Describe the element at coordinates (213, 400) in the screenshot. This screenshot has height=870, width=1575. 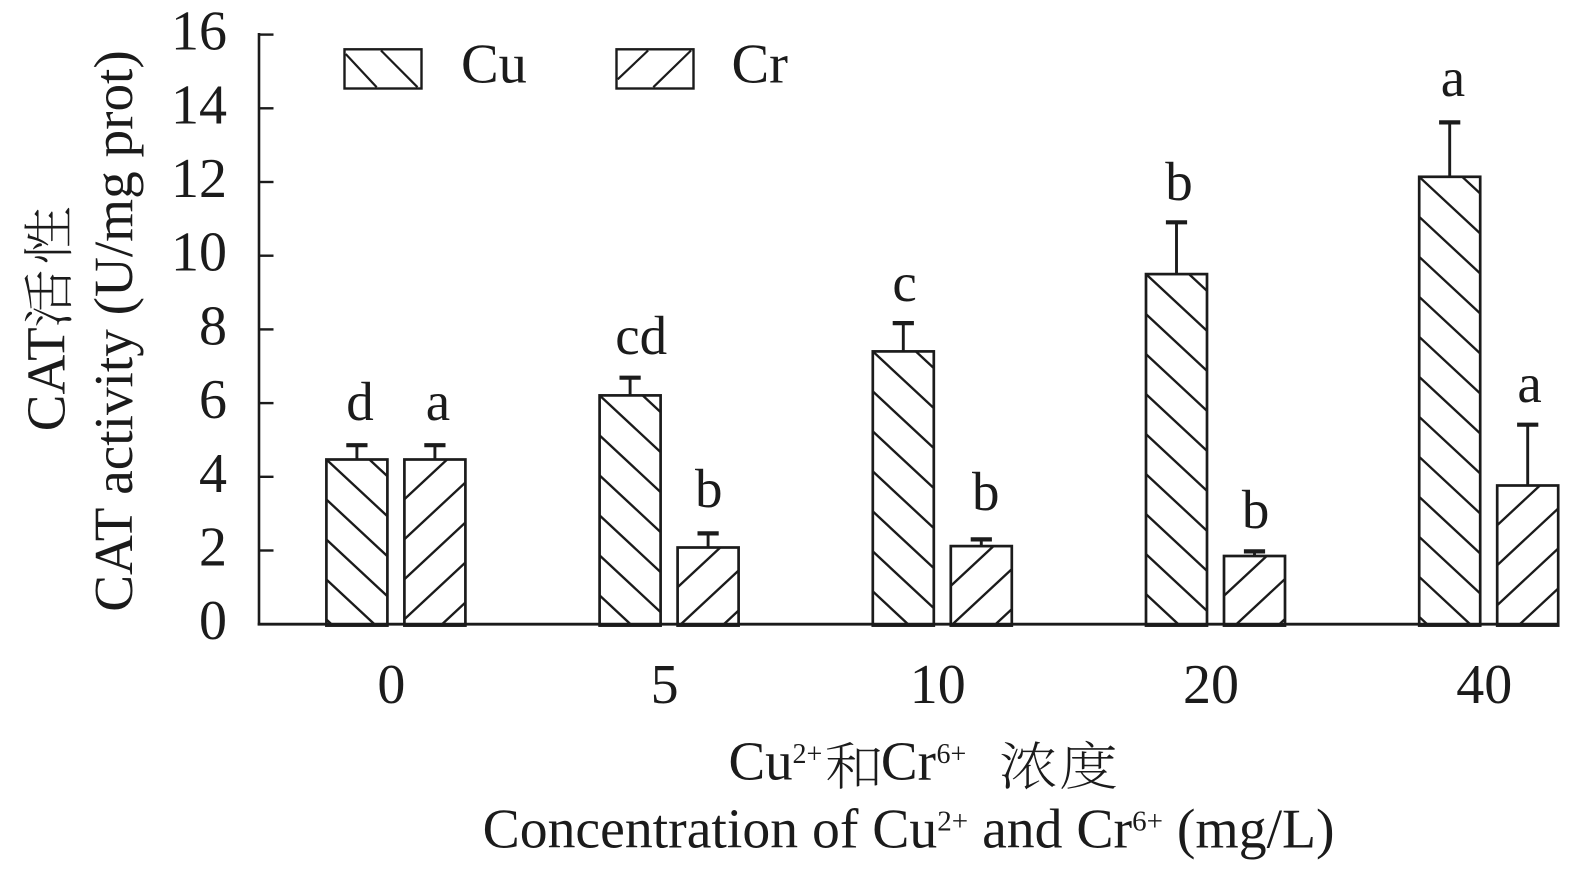
I see `svg-text: 6` at that location.